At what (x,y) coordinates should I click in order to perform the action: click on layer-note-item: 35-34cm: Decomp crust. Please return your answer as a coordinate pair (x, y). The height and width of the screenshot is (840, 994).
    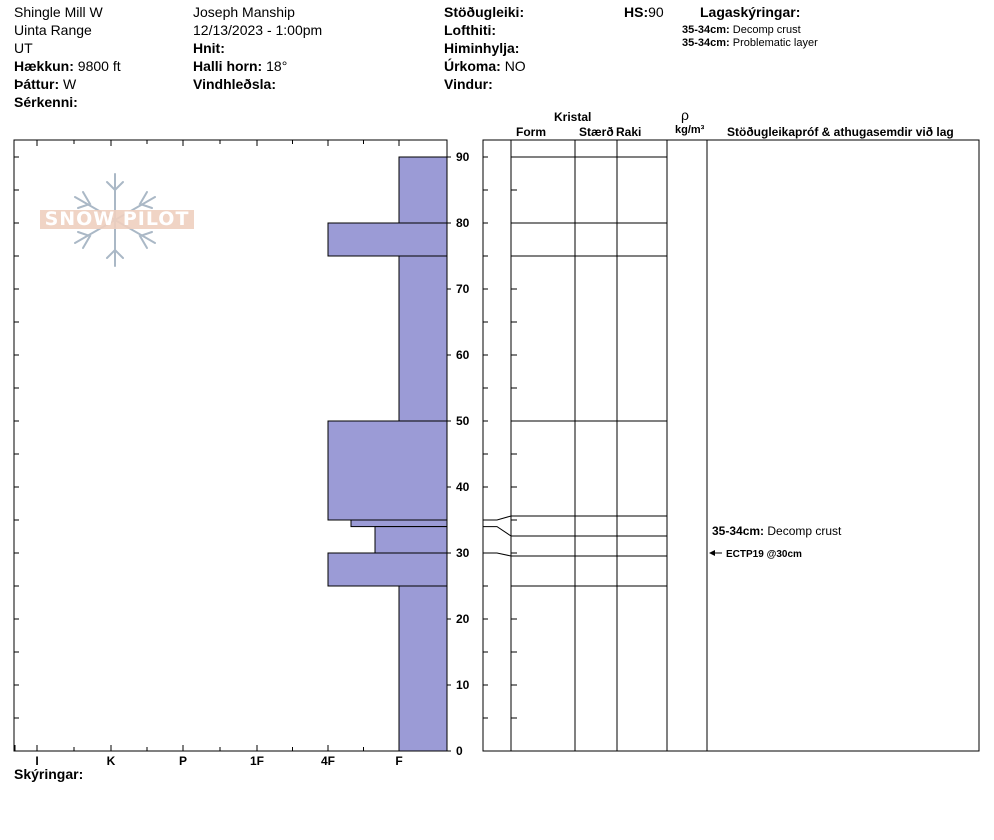
    Looking at the image, I should click on (741, 30).